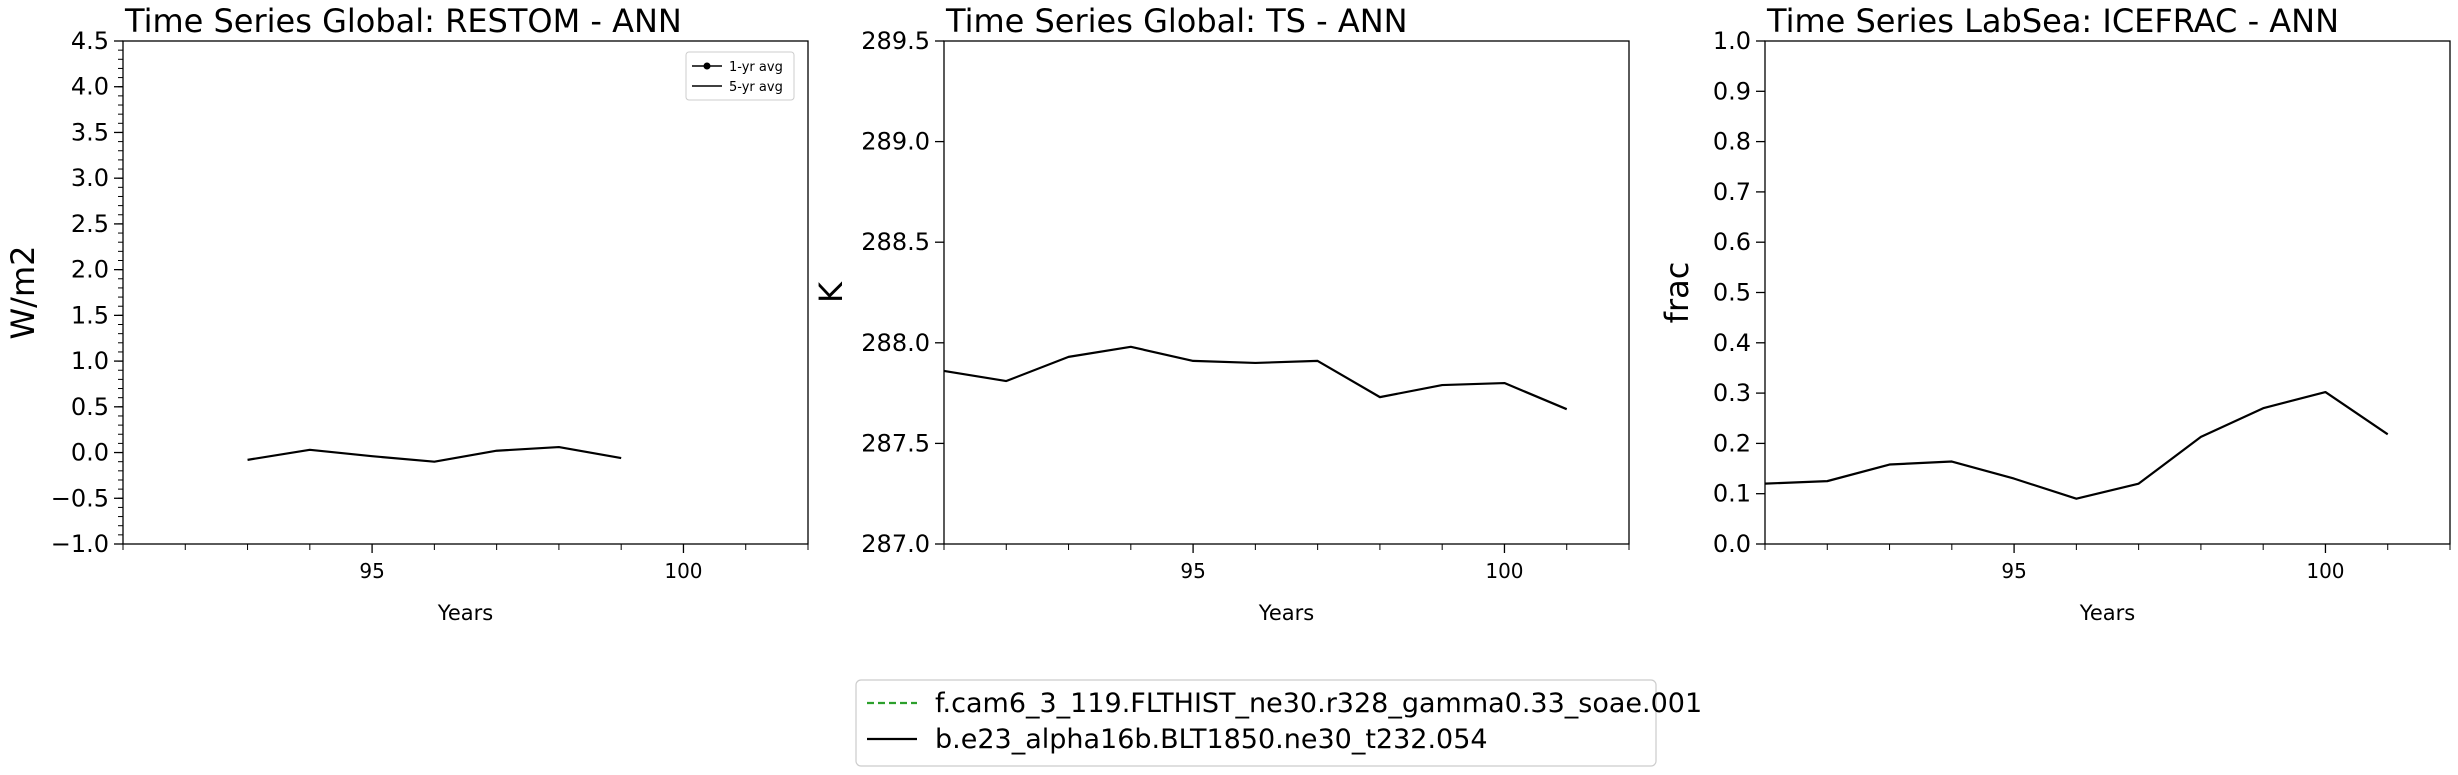 This screenshot has height=775, width=2458. What do you see at coordinates (90, 41) in the screenshot?
I see `y-tick-label: 4.5` at bounding box center [90, 41].